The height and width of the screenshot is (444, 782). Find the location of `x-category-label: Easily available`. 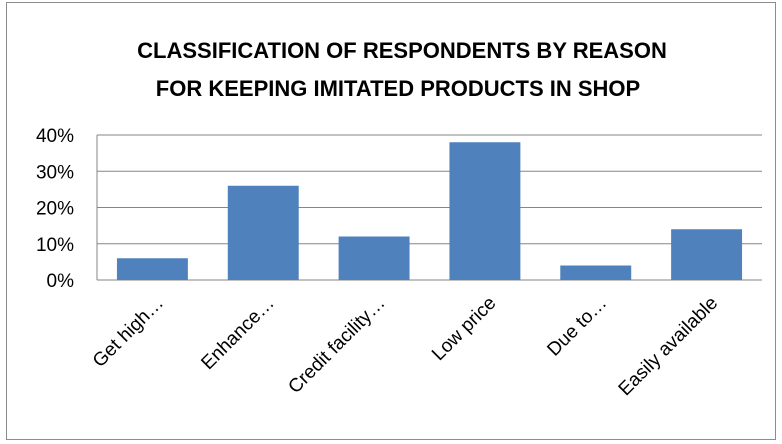

x-category-label: Easily available is located at coordinates (668, 346).